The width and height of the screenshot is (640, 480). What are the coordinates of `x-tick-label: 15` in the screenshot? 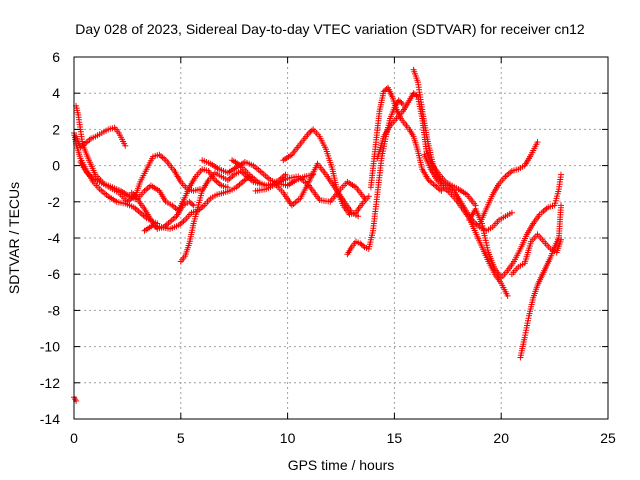 It's located at (395, 438).